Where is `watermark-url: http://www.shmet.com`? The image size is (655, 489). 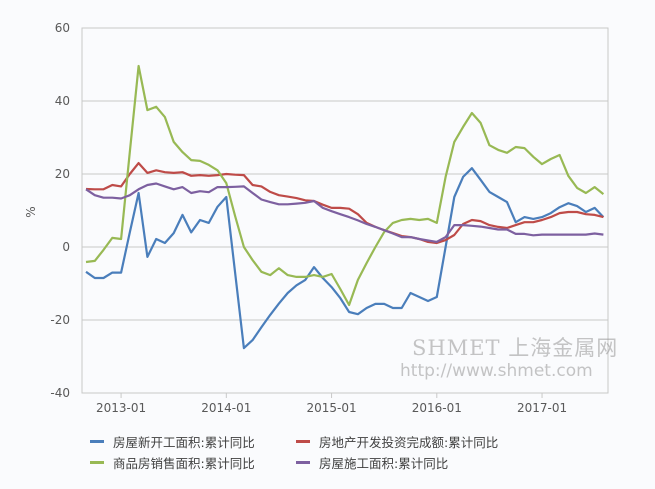 watermark-url: http://www.shmet.com is located at coordinates (496, 371).